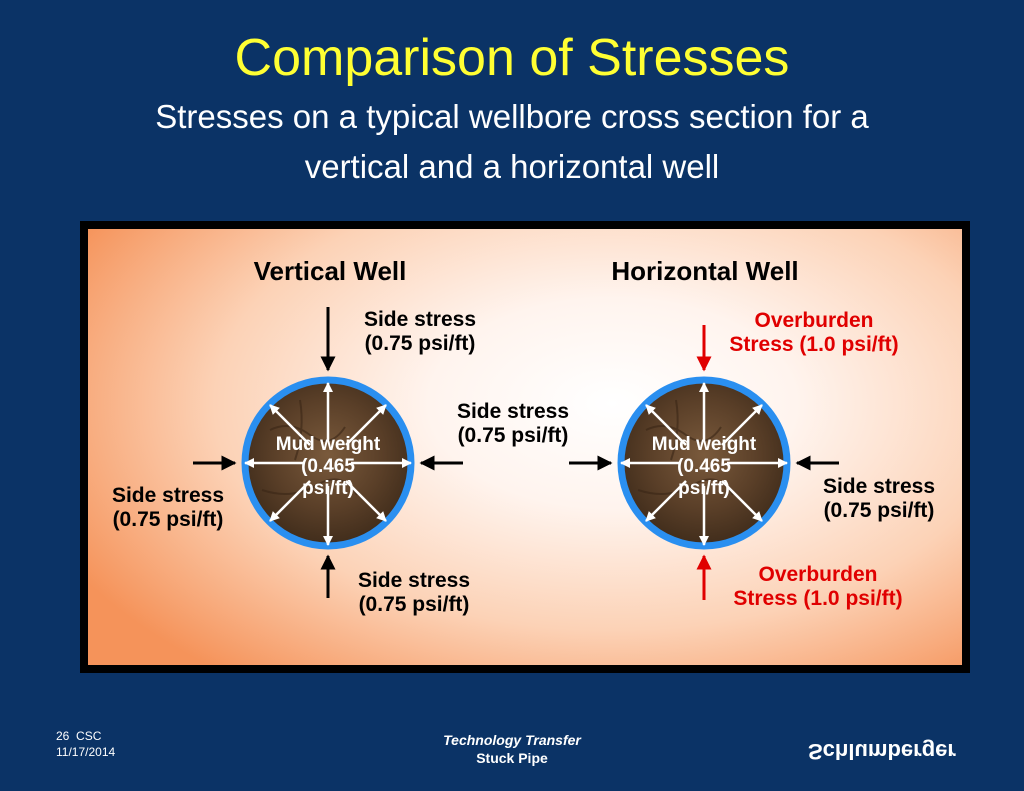 The height and width of the screenshot is (791, 1024). I want to click on footer-meta: 26 CSC 11/17/2014, so click(85, 744).